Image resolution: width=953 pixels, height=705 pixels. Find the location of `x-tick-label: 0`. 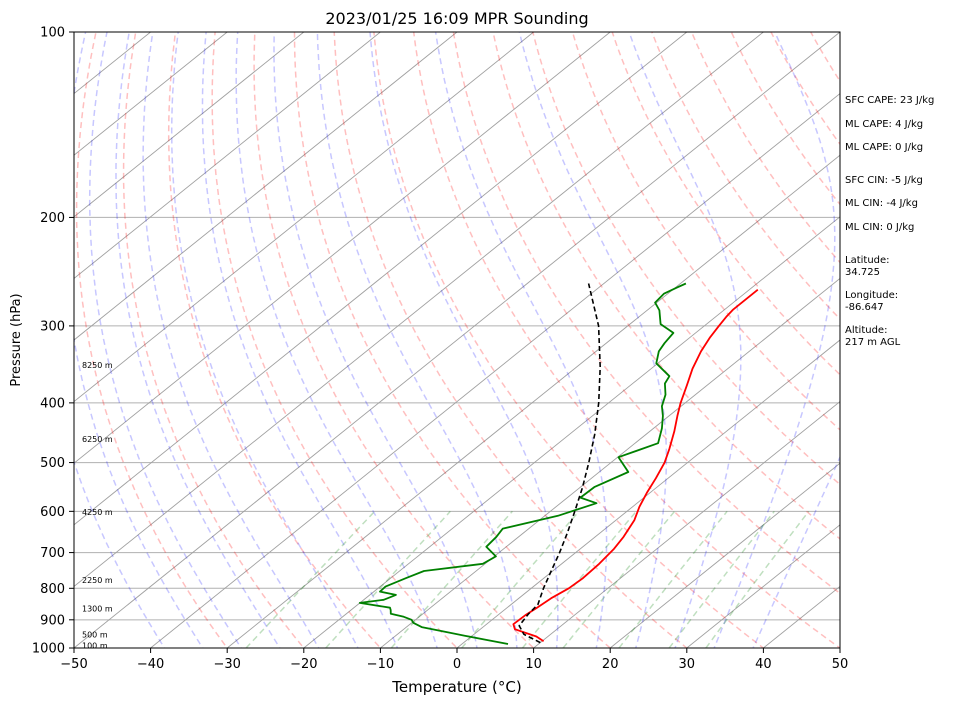

x-tick-label: 0 is located at coordinates (457, 664).